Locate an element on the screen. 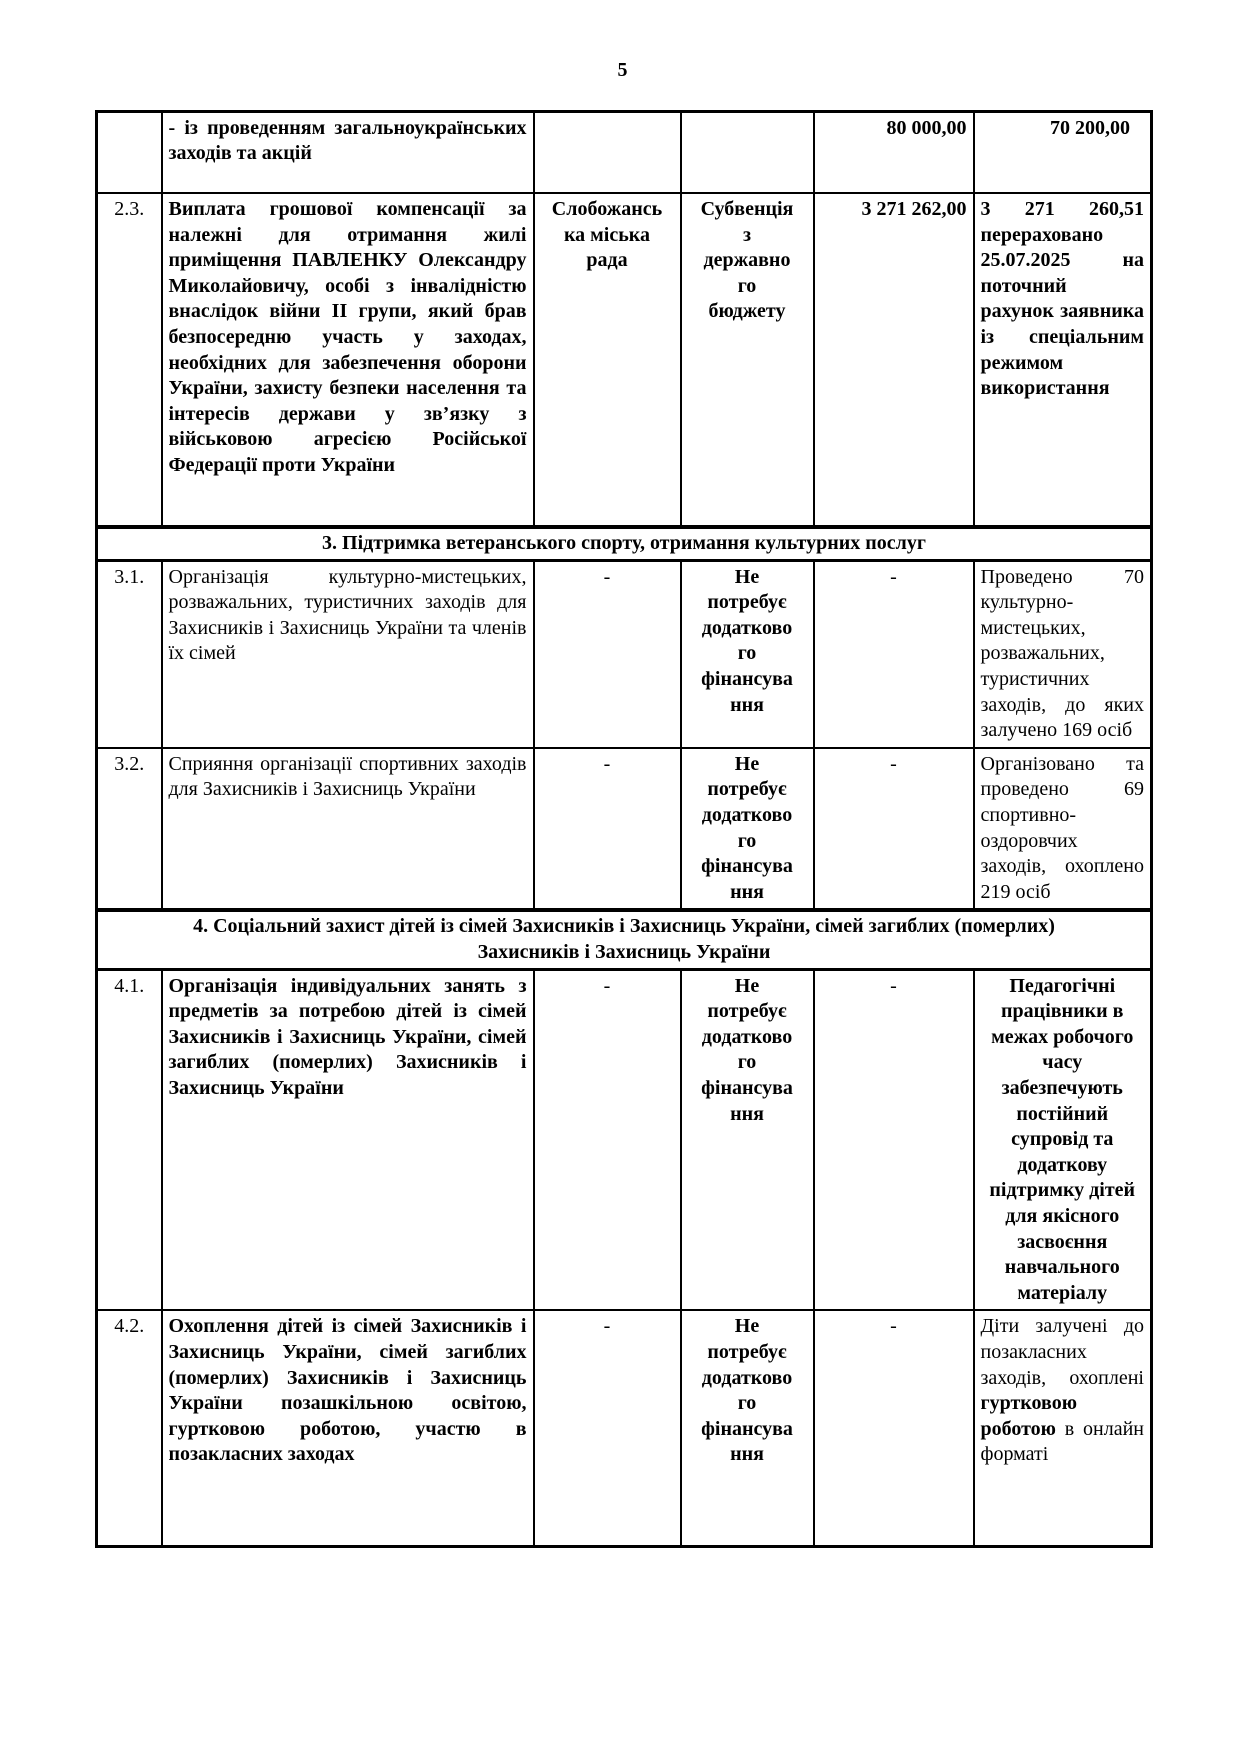 Image resolution: width=1240 pixels, height=1754 pixels. cell-planned-amount: 80 000,00 is located at coordinates (893, 152).